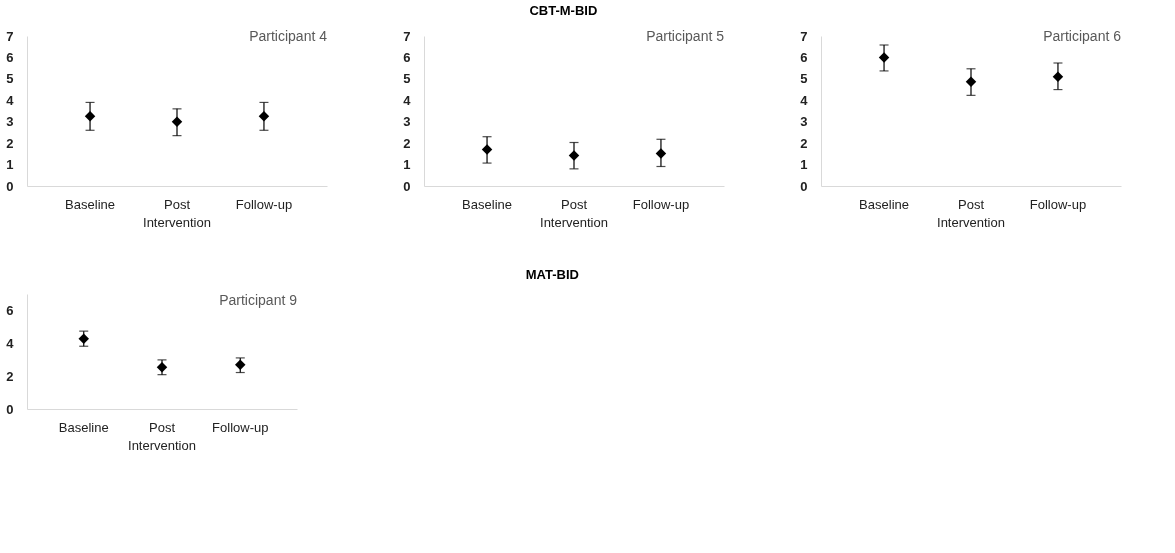  What do you see at coordinates (563, 10) in the screenshot?
I see `text: CBT-M-BID` at bounding box center [563, 10].